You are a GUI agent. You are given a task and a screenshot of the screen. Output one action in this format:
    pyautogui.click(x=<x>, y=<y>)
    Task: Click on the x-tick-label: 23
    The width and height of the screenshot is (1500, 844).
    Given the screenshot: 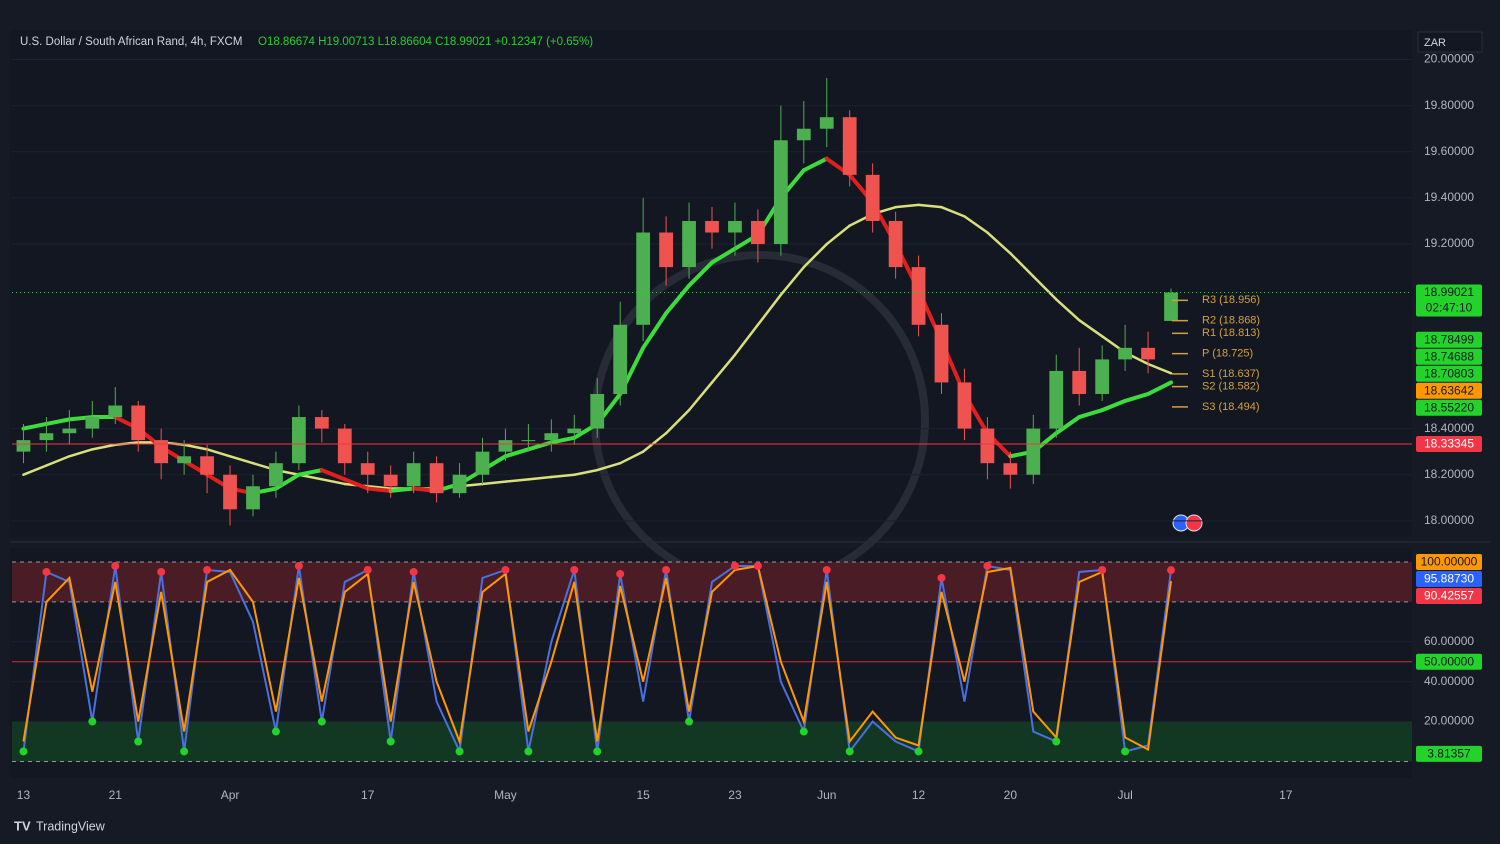 What is the action you would take?
    pyautogui.click(x=735, y=795)
    